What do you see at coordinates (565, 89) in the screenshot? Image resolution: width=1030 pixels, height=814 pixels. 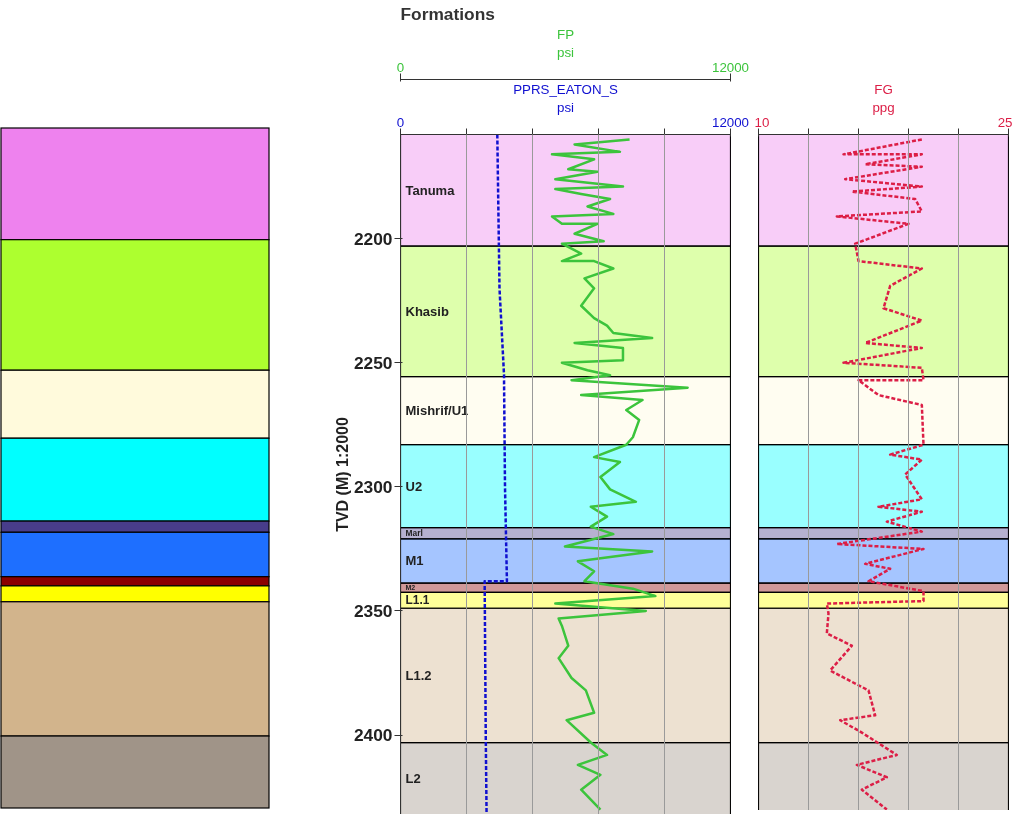 I see `text: PPRS_EATON_S` at bounding box center [565, 89].